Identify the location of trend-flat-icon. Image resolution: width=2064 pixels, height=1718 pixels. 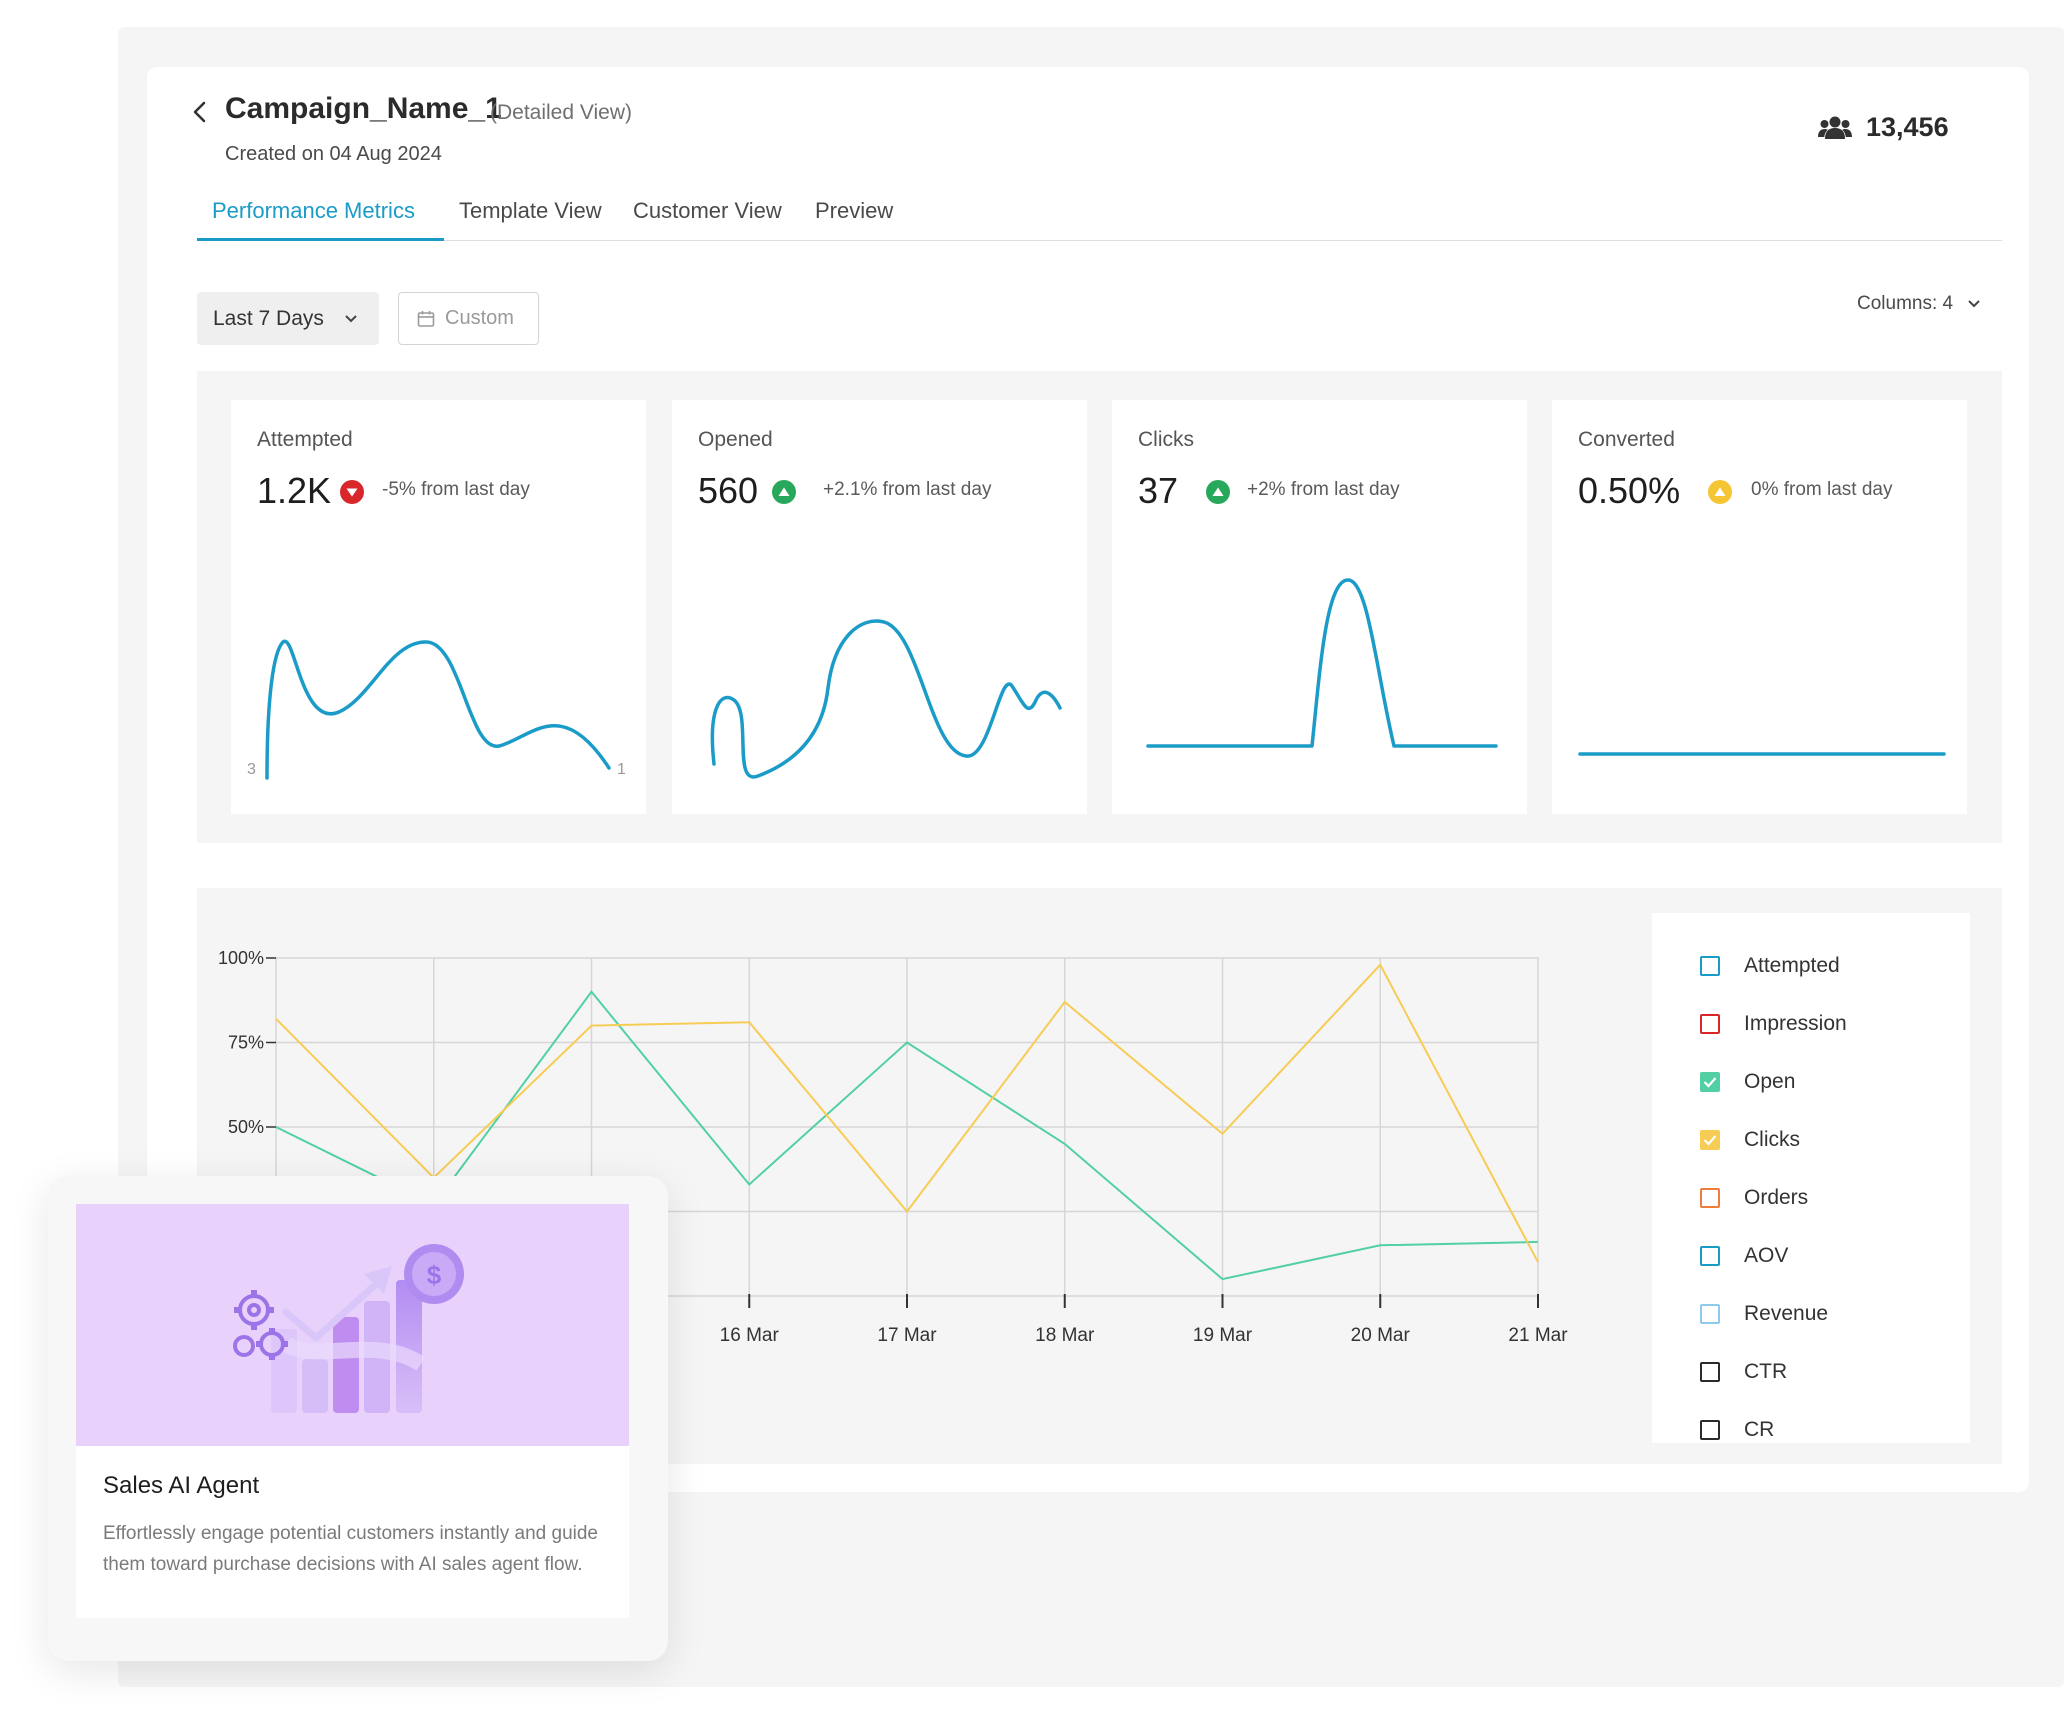
(1720, 492).